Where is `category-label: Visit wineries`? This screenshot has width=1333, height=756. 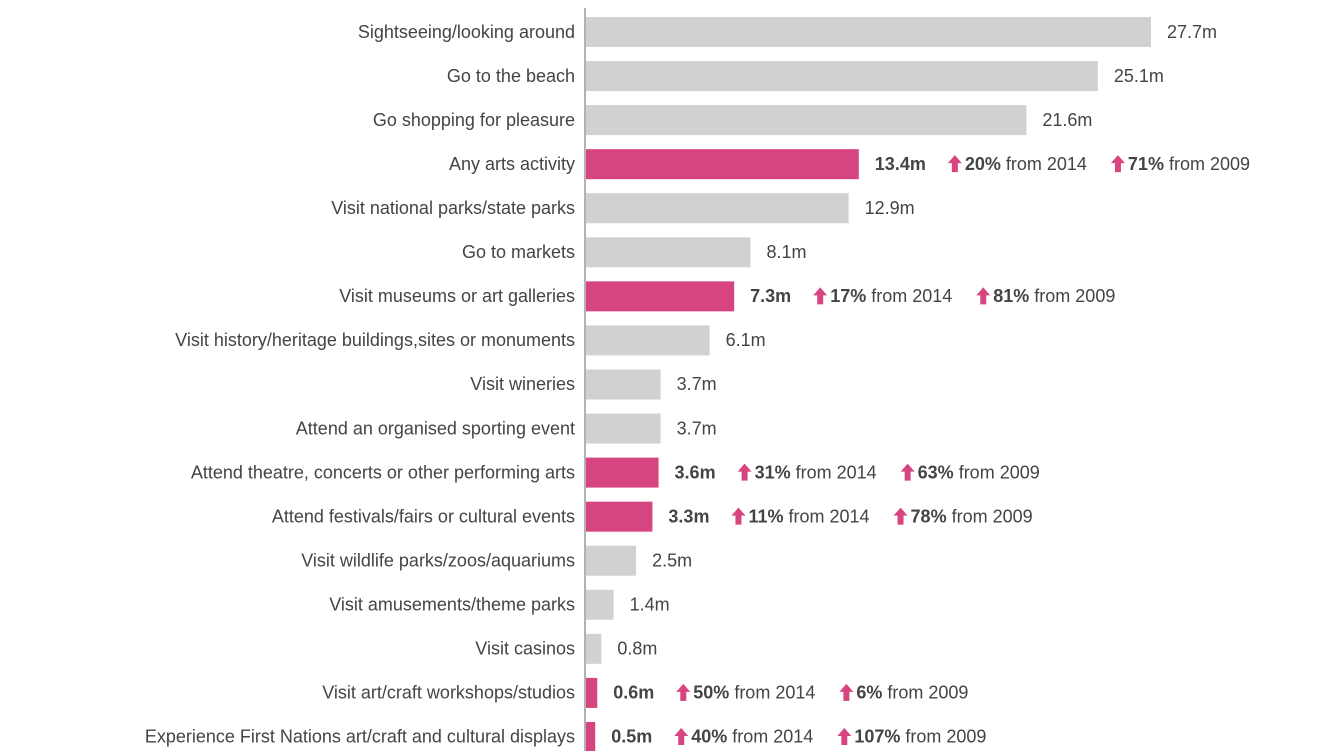
category-label: Visit wineries is located at coordinates (522, 384).